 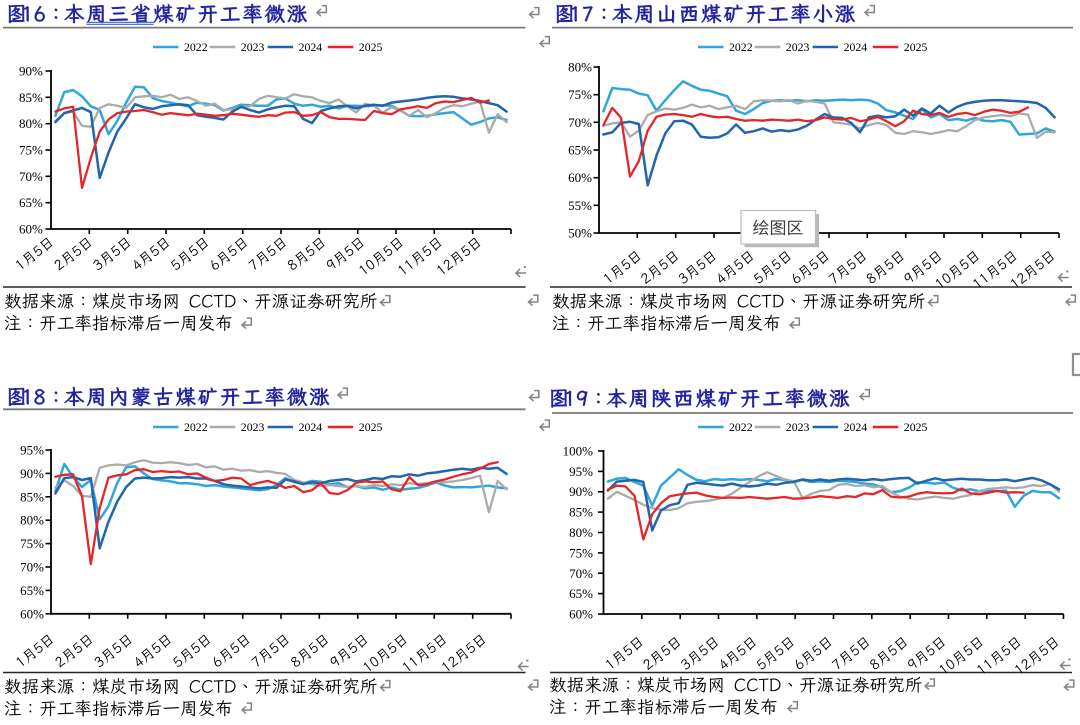 What do you see at coordinates (580, 205) in the screenshot?
I see `svg-text: 55%` at bounding box center [580, 205].